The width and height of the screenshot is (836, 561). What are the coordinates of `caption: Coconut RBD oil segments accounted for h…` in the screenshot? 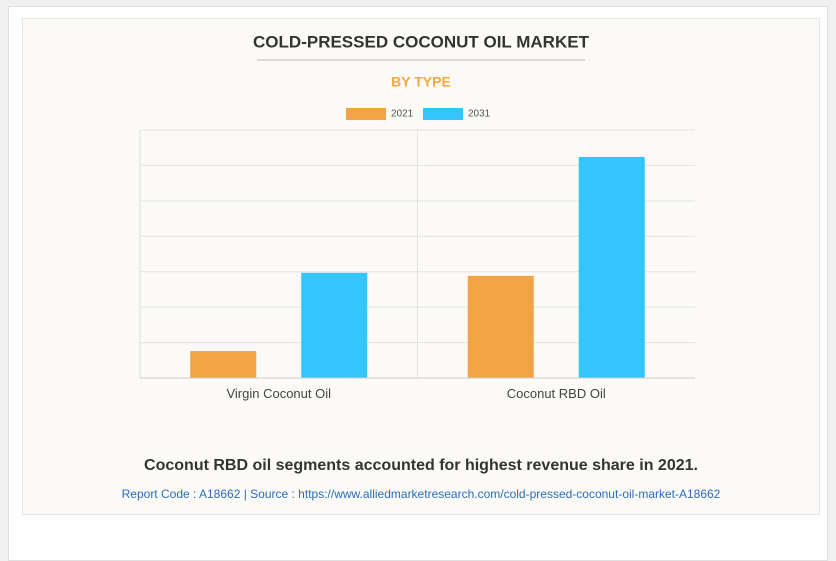 It's located at (421, 465).